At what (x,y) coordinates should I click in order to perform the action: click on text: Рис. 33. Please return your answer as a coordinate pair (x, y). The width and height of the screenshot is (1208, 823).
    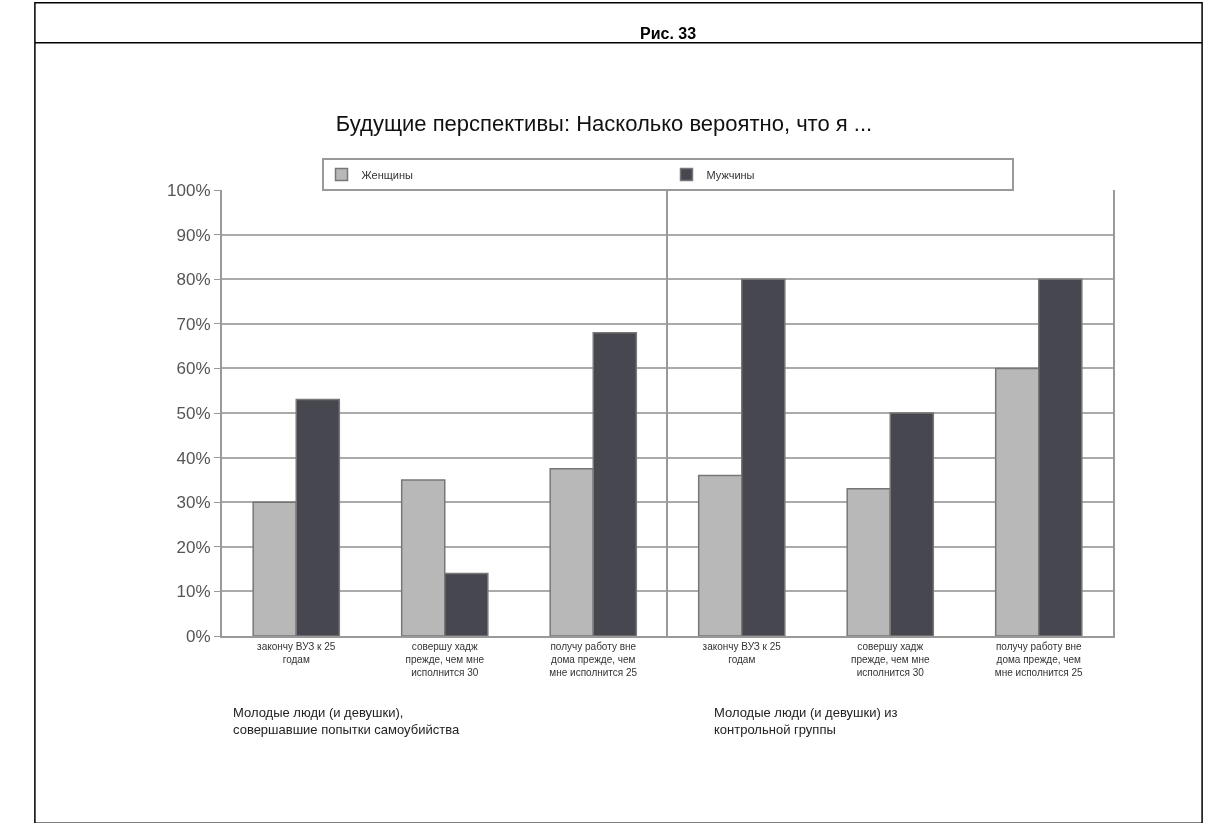
    Looking at the image, I should click on (668, 33).